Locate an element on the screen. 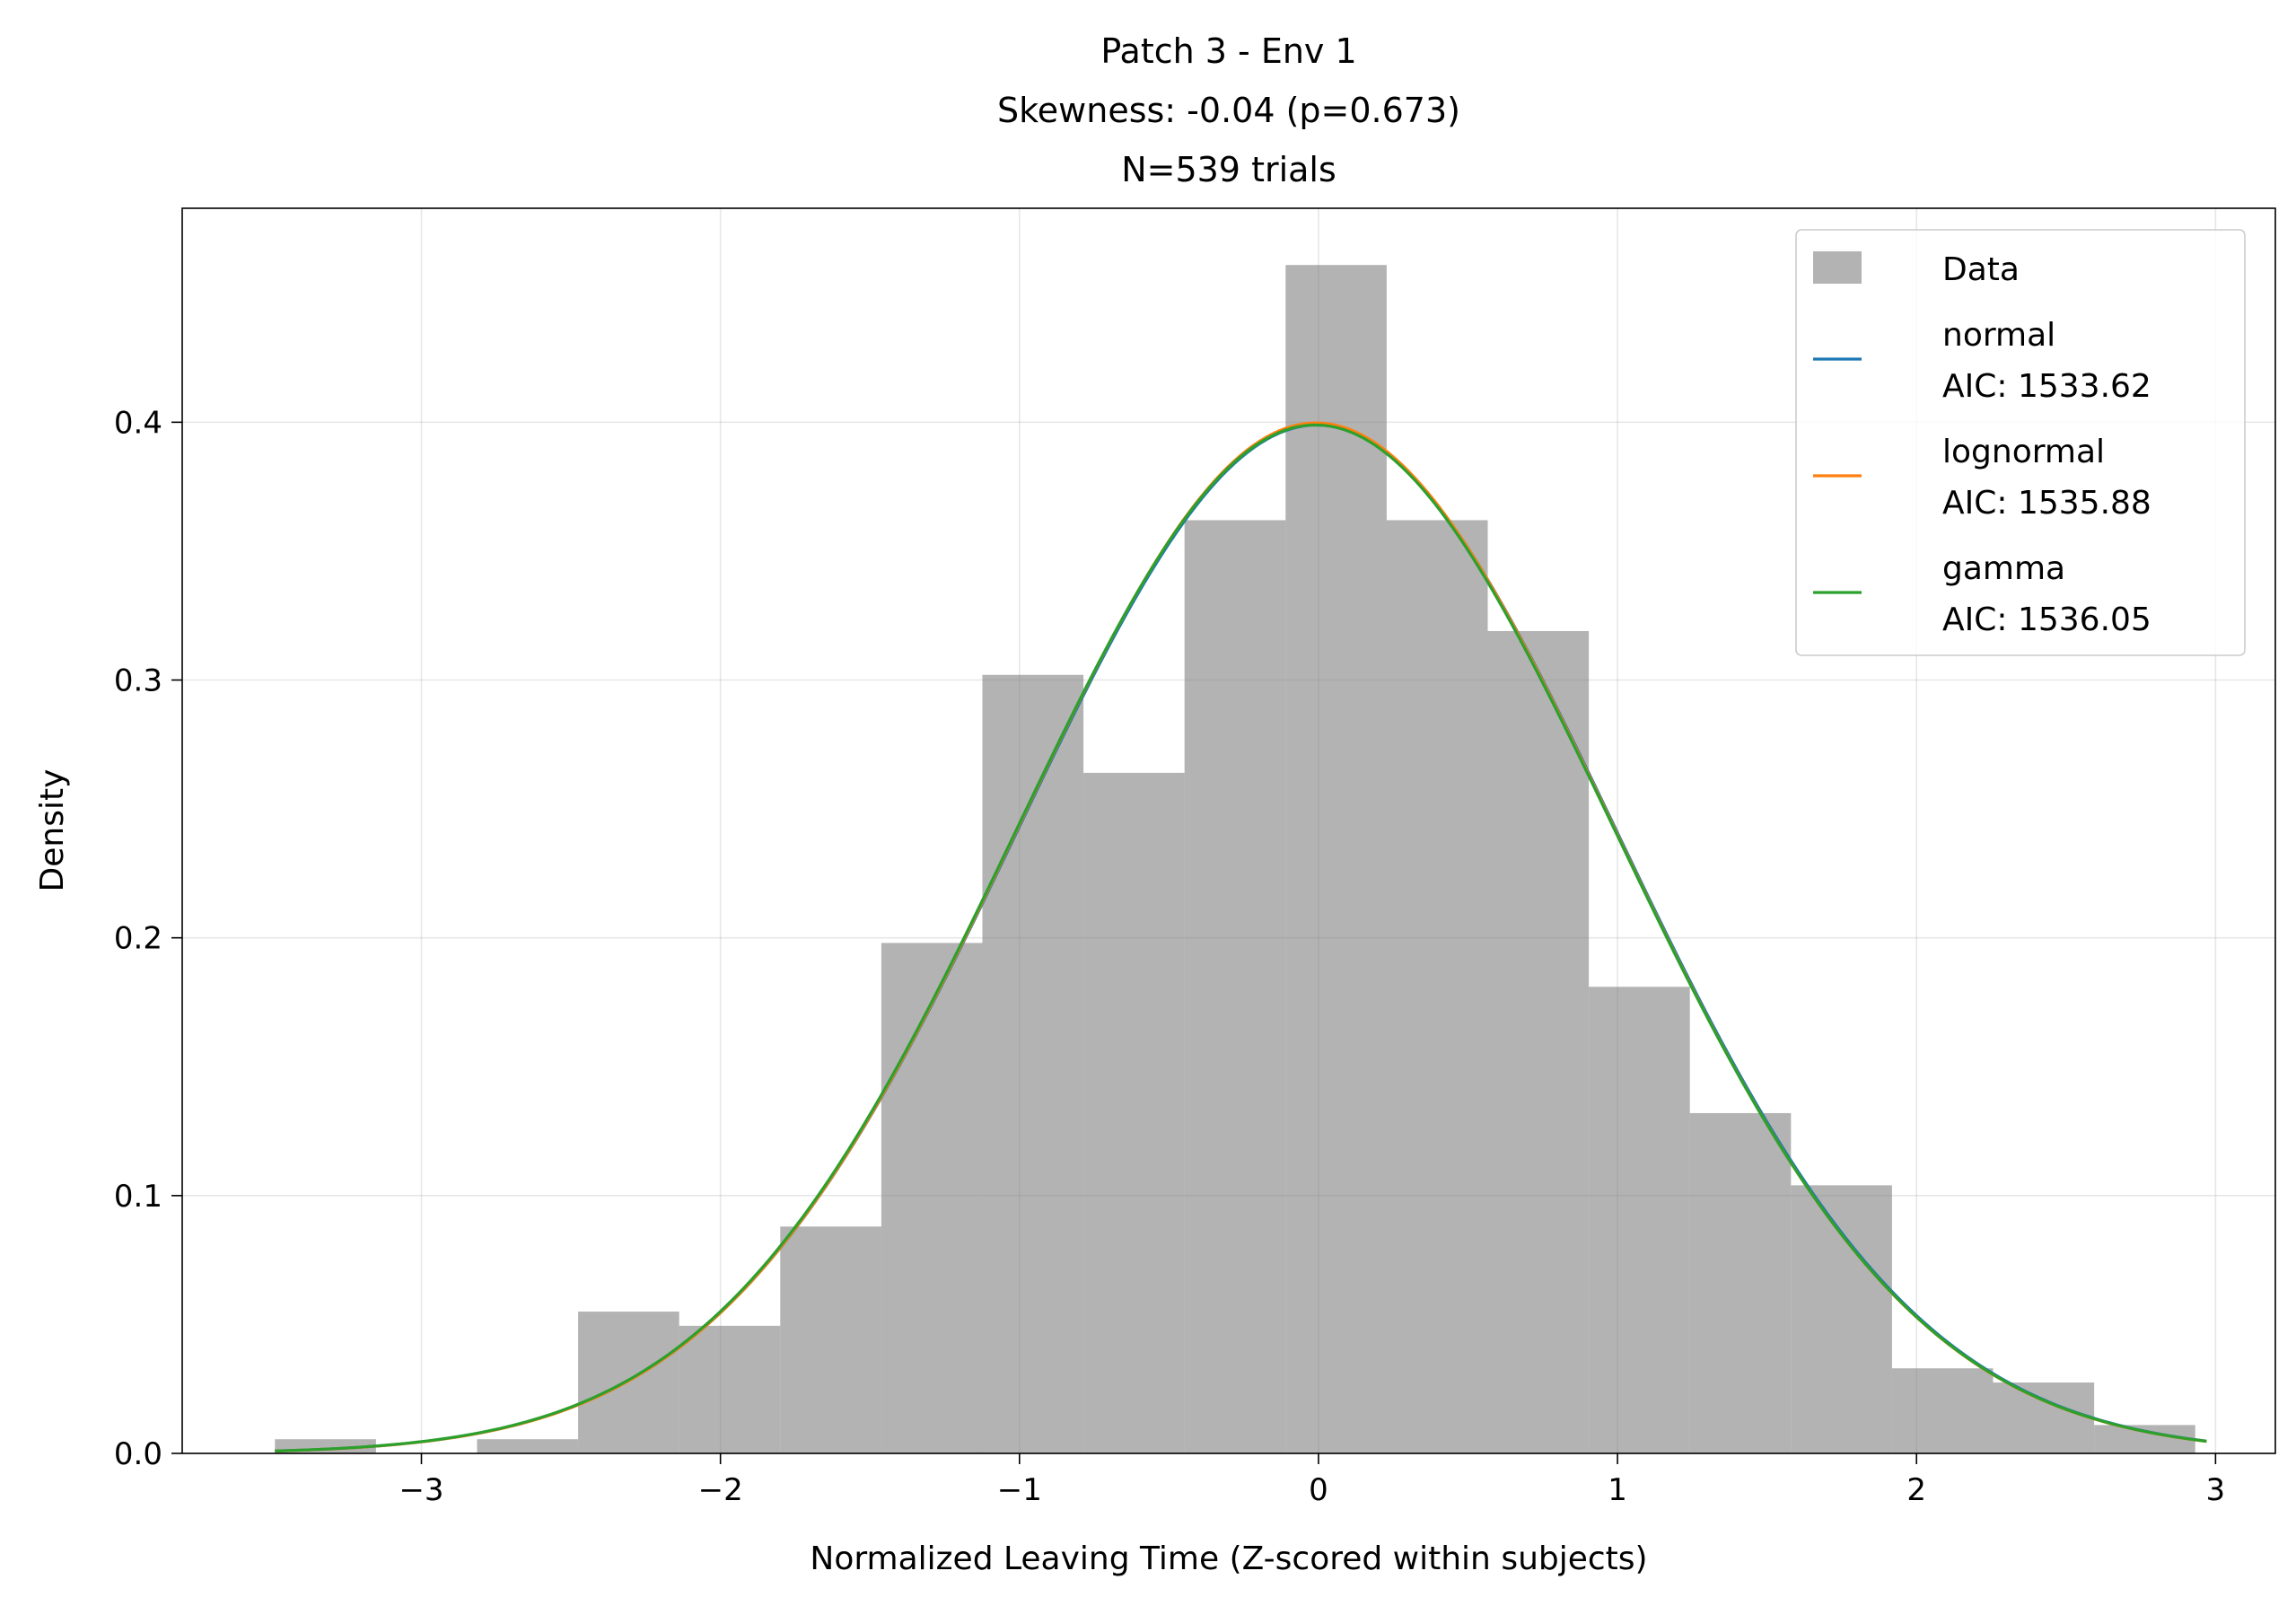  x-tick-label: 3 is located at coordinates (2216, 1490).